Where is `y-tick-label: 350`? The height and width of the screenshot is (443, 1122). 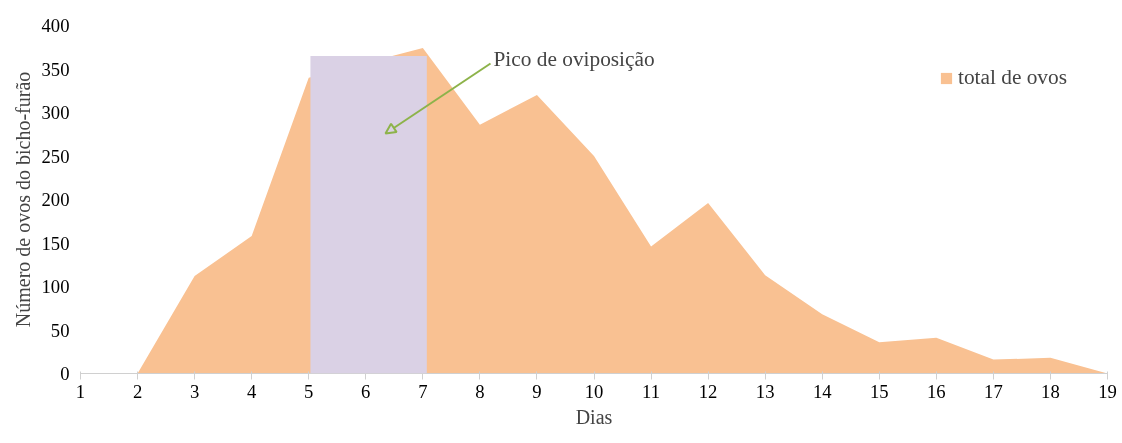
y-tick-label: 350 is located at coordinates (55, 69).